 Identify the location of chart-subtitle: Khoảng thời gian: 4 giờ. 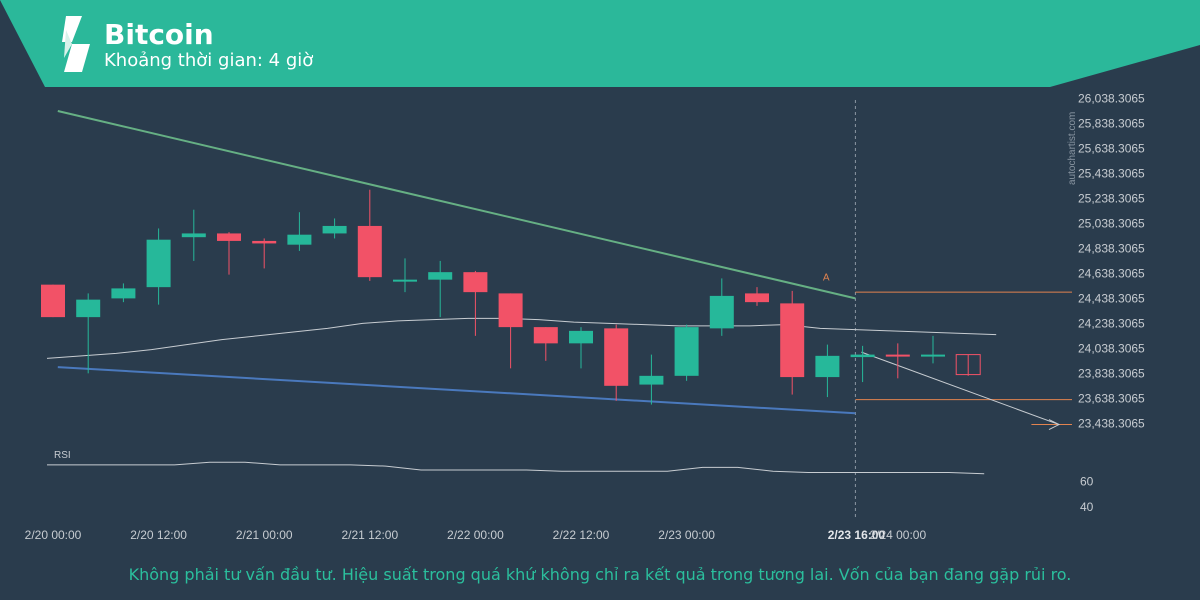
(209, 60).